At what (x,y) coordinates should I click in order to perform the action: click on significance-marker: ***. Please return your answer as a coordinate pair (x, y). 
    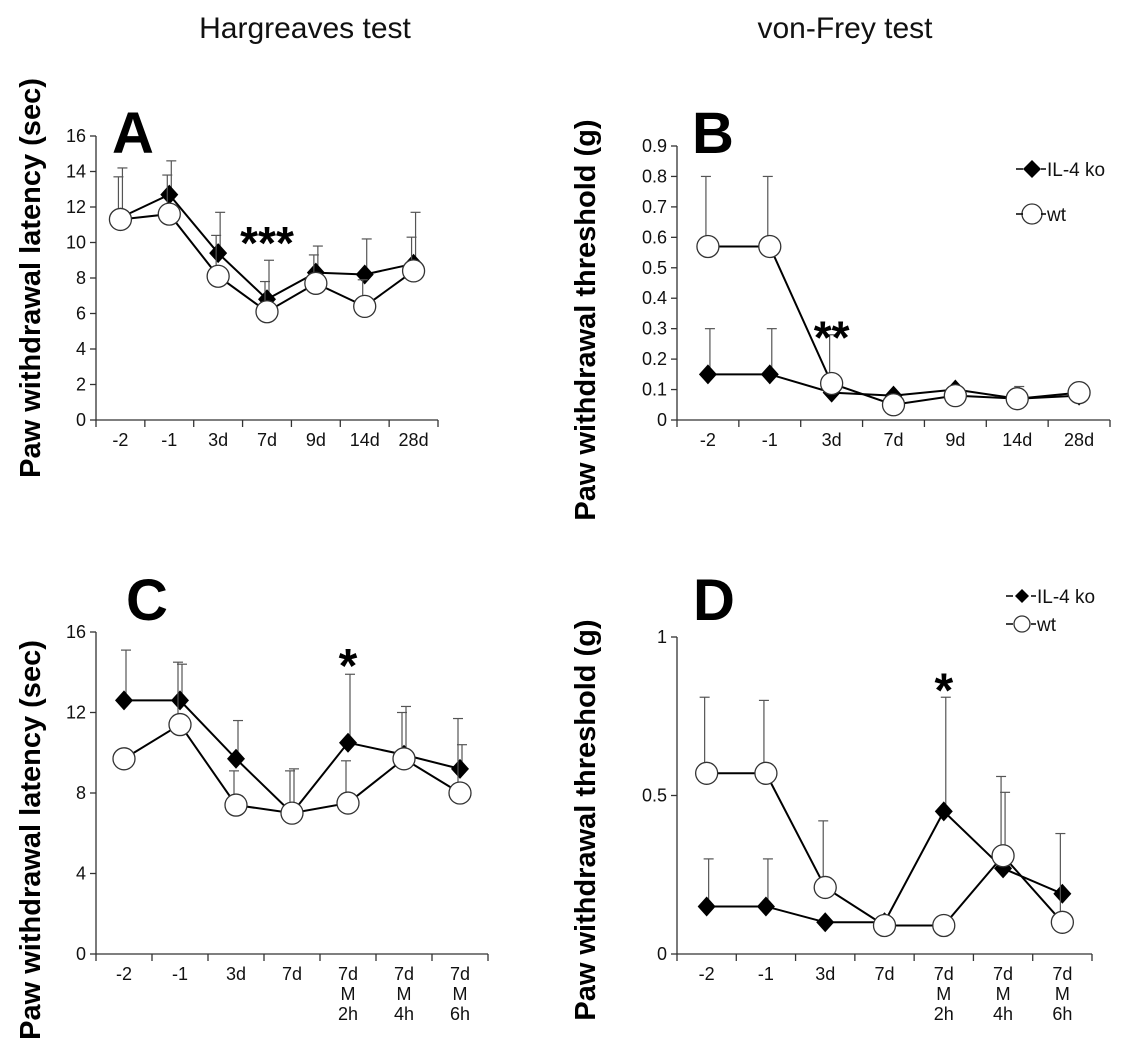
    Looking at the image, I should click on (267, 243).